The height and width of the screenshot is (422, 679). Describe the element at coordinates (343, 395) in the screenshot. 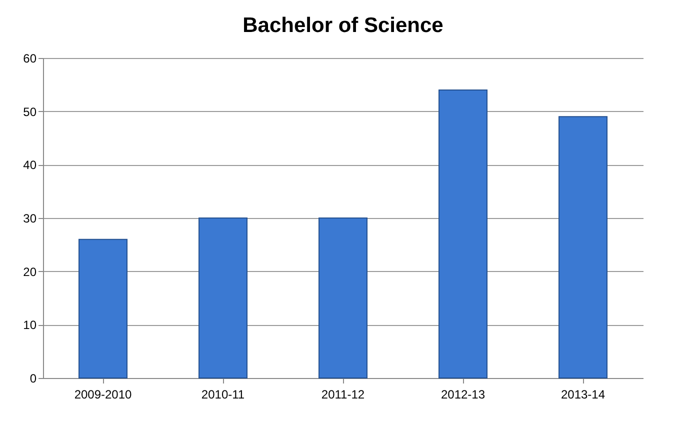

I see `x-tick-label: 2011-12` at that location.